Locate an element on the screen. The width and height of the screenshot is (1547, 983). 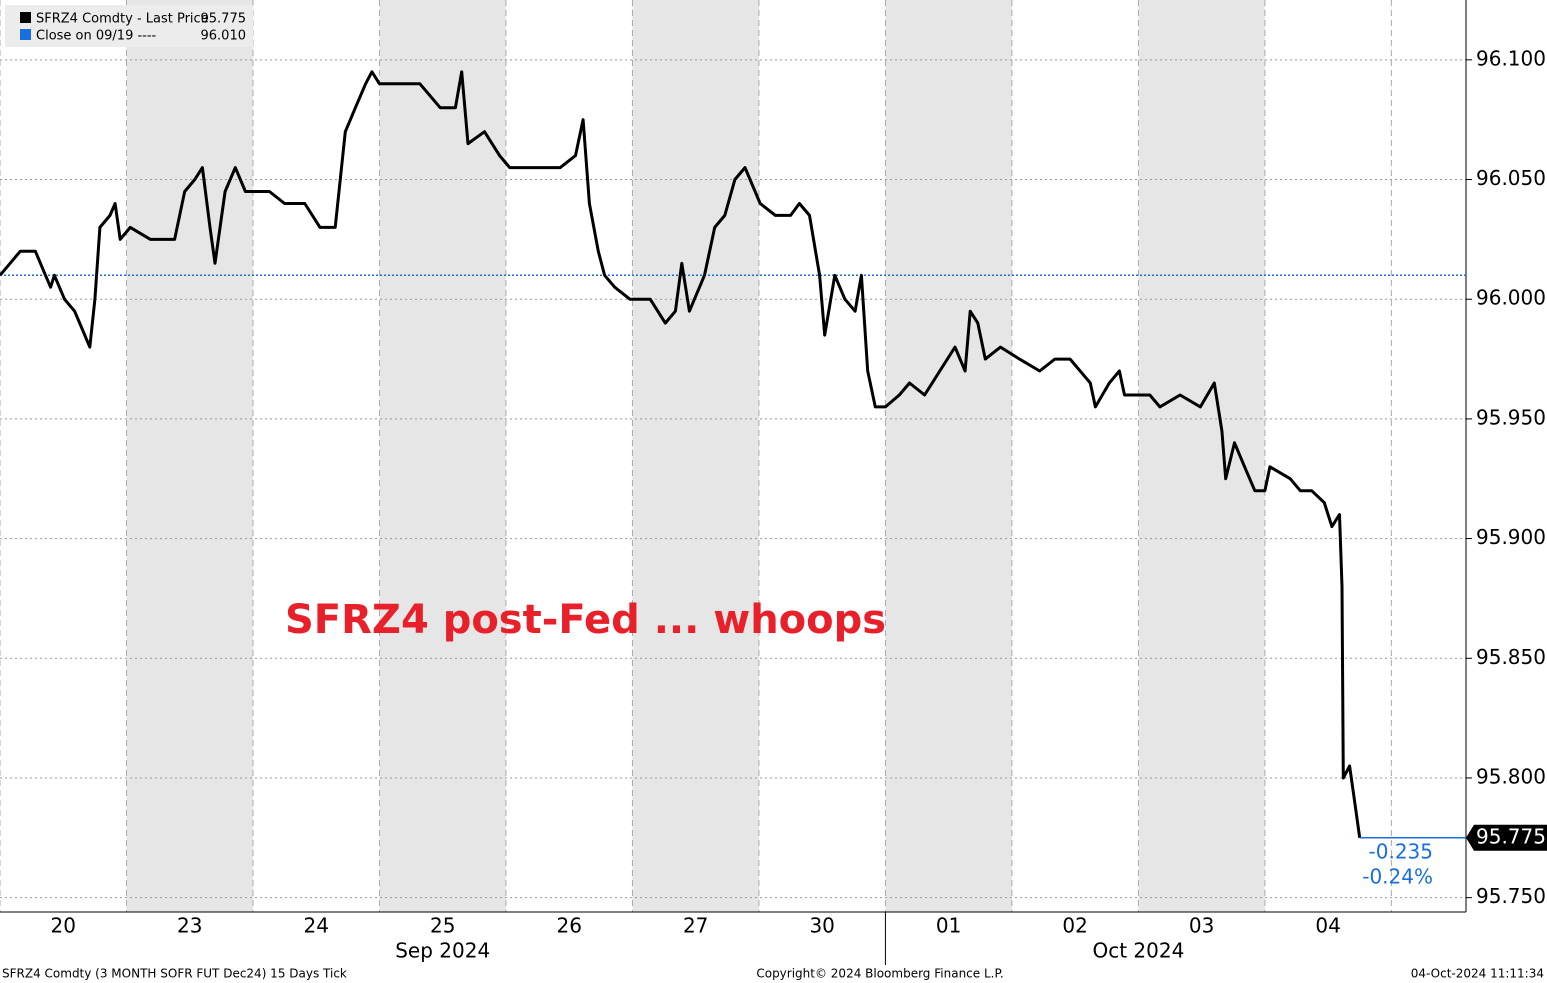
change-label: -0.235 is located at coordinates (1401, 852).